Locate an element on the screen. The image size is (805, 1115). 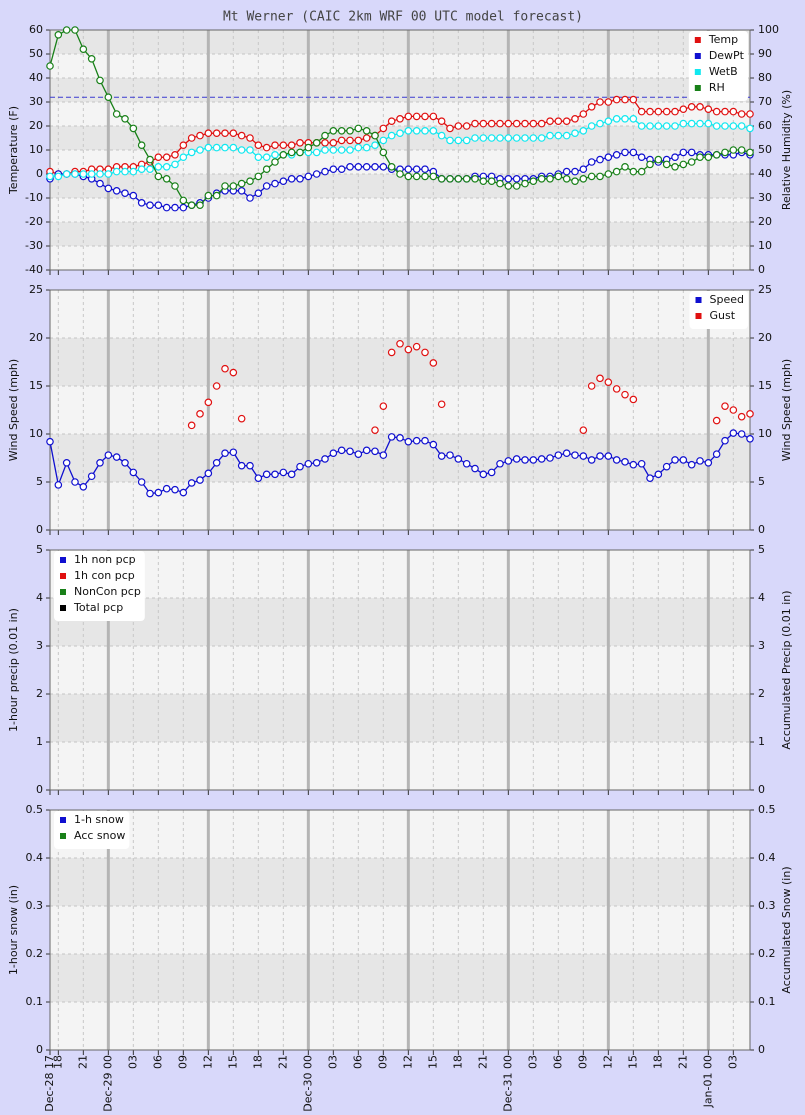
y-tick-label: 30 is located at coordinates (36, 101).